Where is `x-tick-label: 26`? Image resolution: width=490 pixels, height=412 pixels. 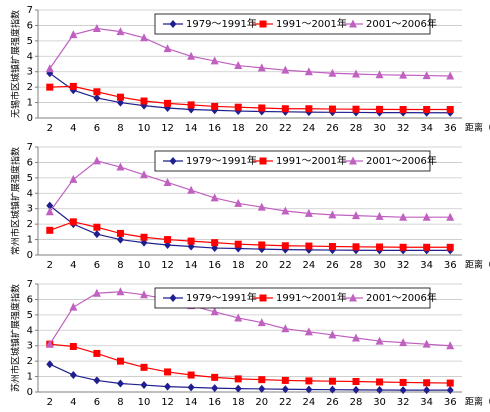
x-tick-label: 26 is located at coordinates (332, 128).